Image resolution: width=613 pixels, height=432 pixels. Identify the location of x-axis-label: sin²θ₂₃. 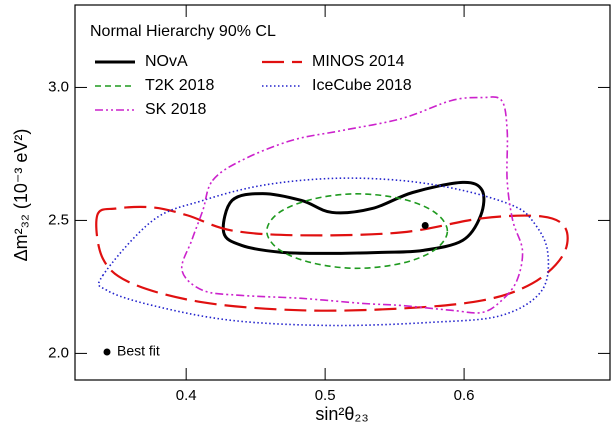
(341, 414).